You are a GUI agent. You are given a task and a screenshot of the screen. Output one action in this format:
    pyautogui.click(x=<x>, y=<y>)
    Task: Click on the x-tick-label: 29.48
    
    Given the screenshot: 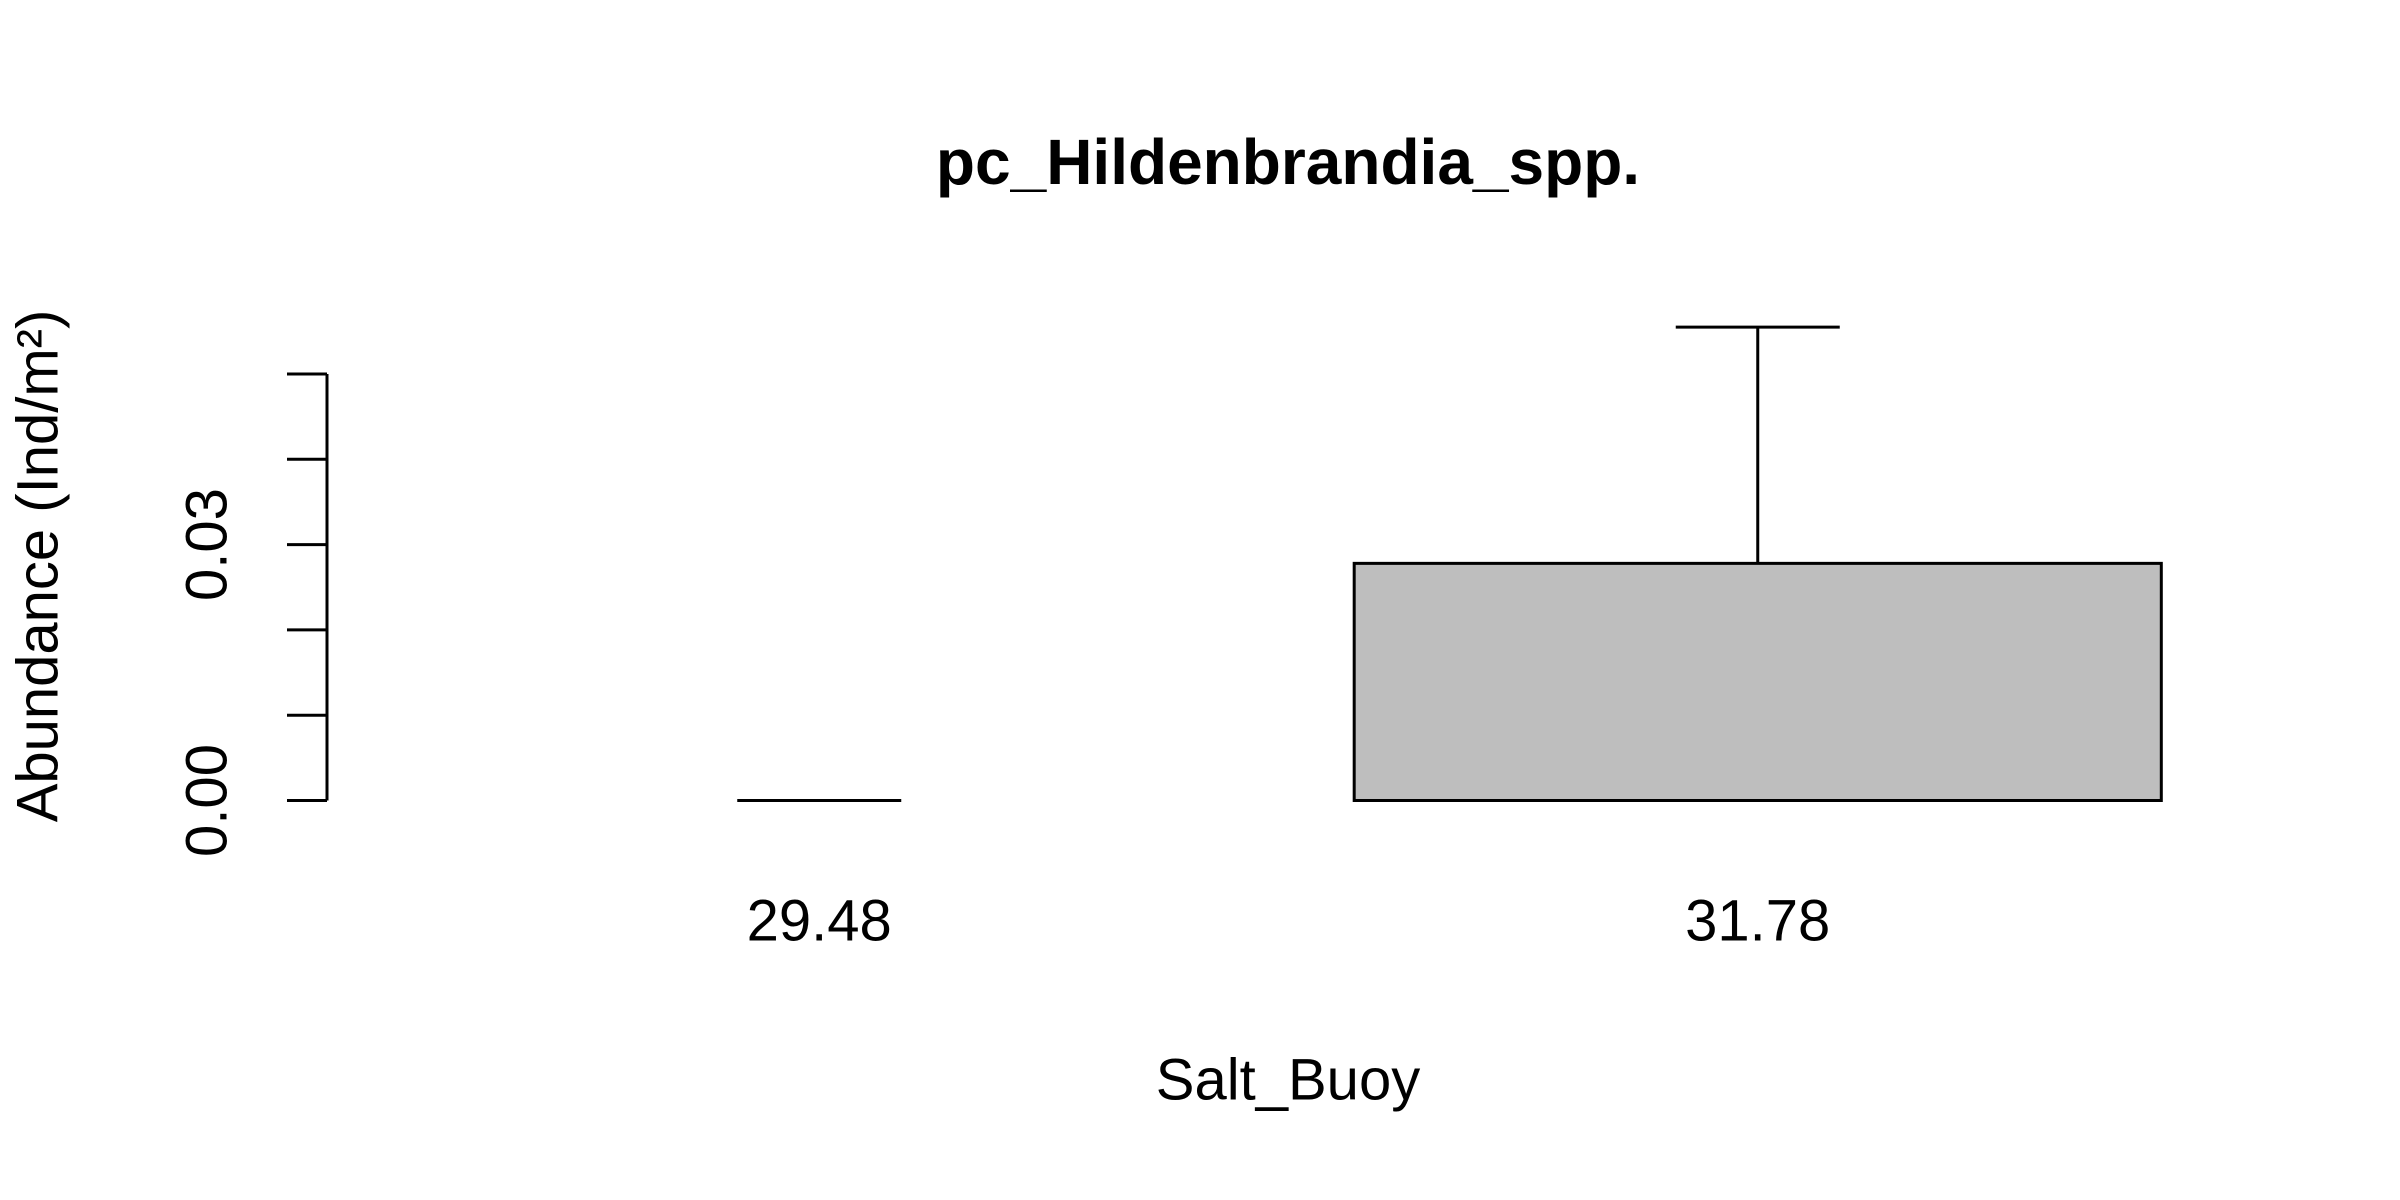 What is the action you would take?
    pyautogui.click(x=819, y=920)
    